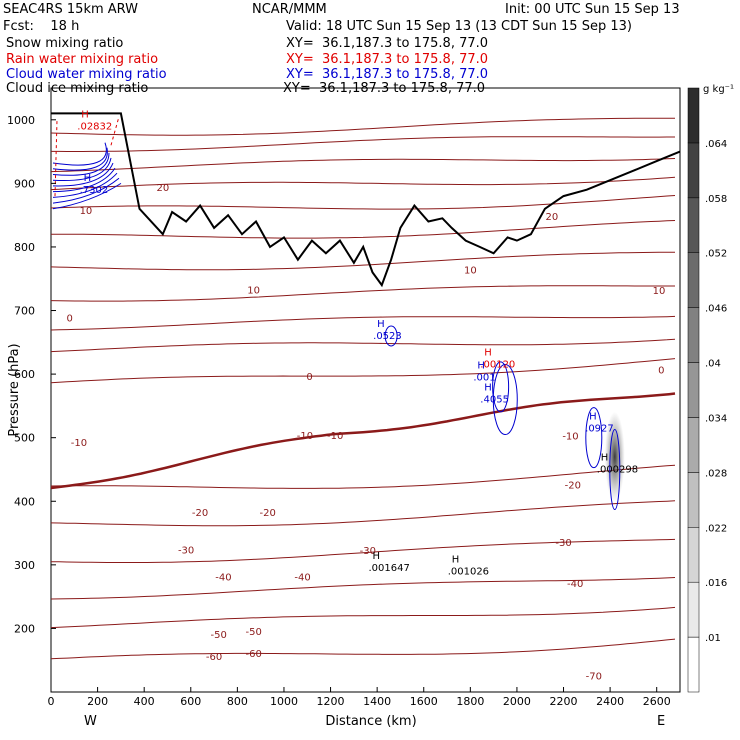  I want to click on field-snow-name: Snow mixing ratio, so click(64, 43).